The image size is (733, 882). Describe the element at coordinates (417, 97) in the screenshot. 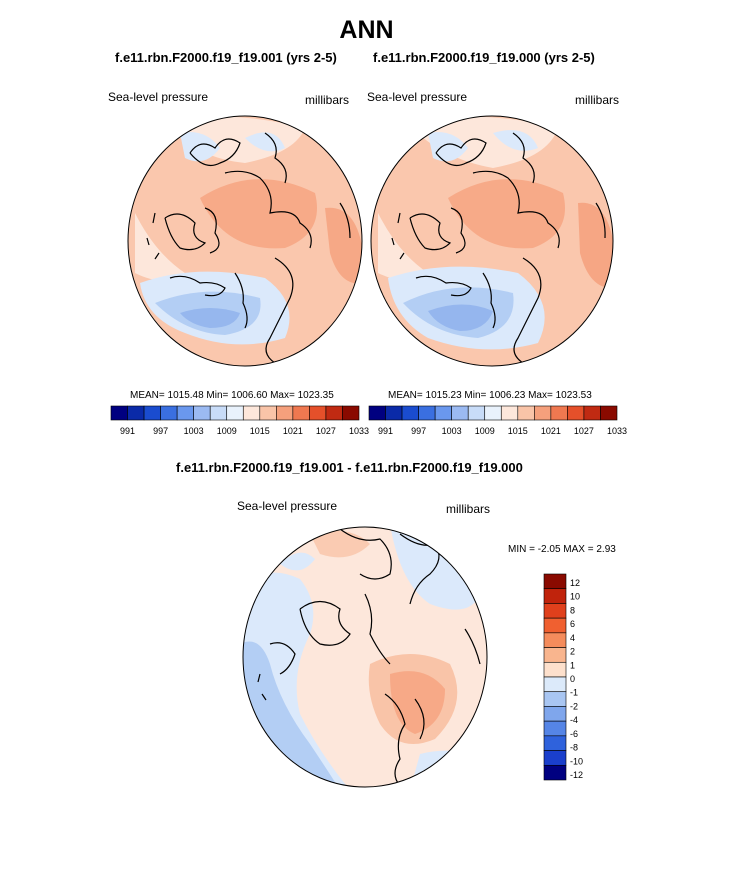

I see `panel-2-variable-label: Sea-level pressure` at that location.